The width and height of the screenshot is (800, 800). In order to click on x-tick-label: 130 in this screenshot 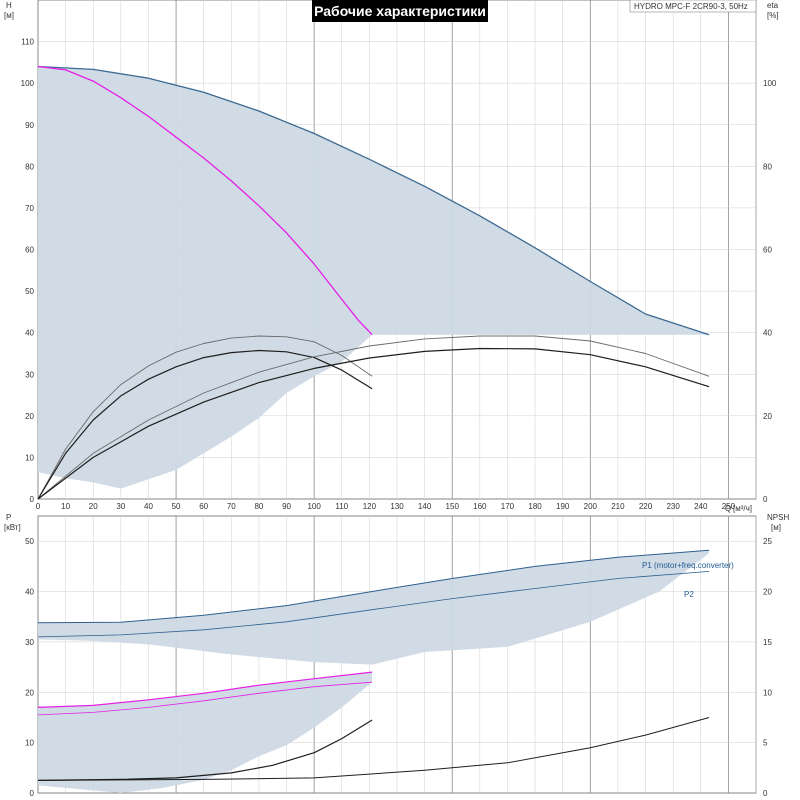, I will do `click(397, 506)`.